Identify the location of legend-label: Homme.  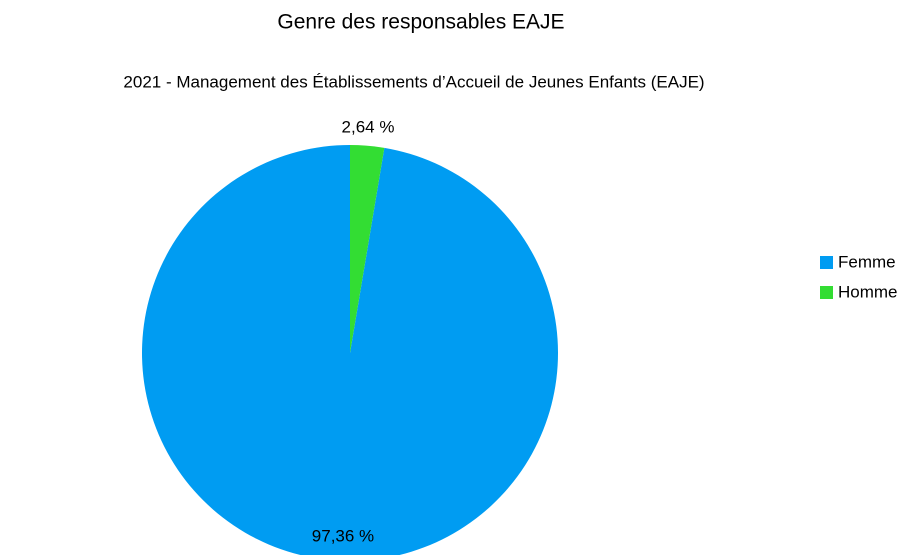
(868, 291).